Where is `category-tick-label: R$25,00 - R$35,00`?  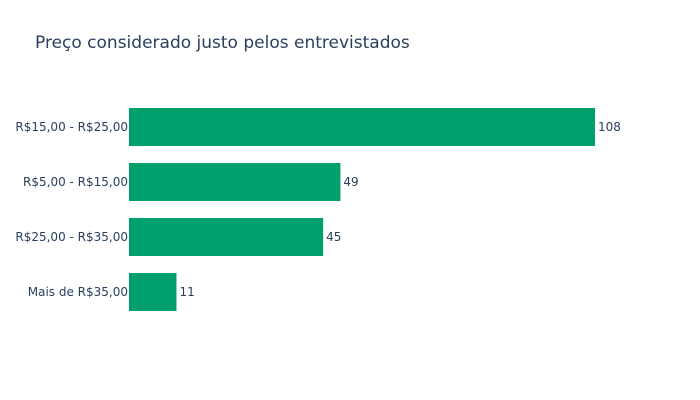 category-tick-label: R$25,00 - R$35,00 is located at coordinates (71, 237).